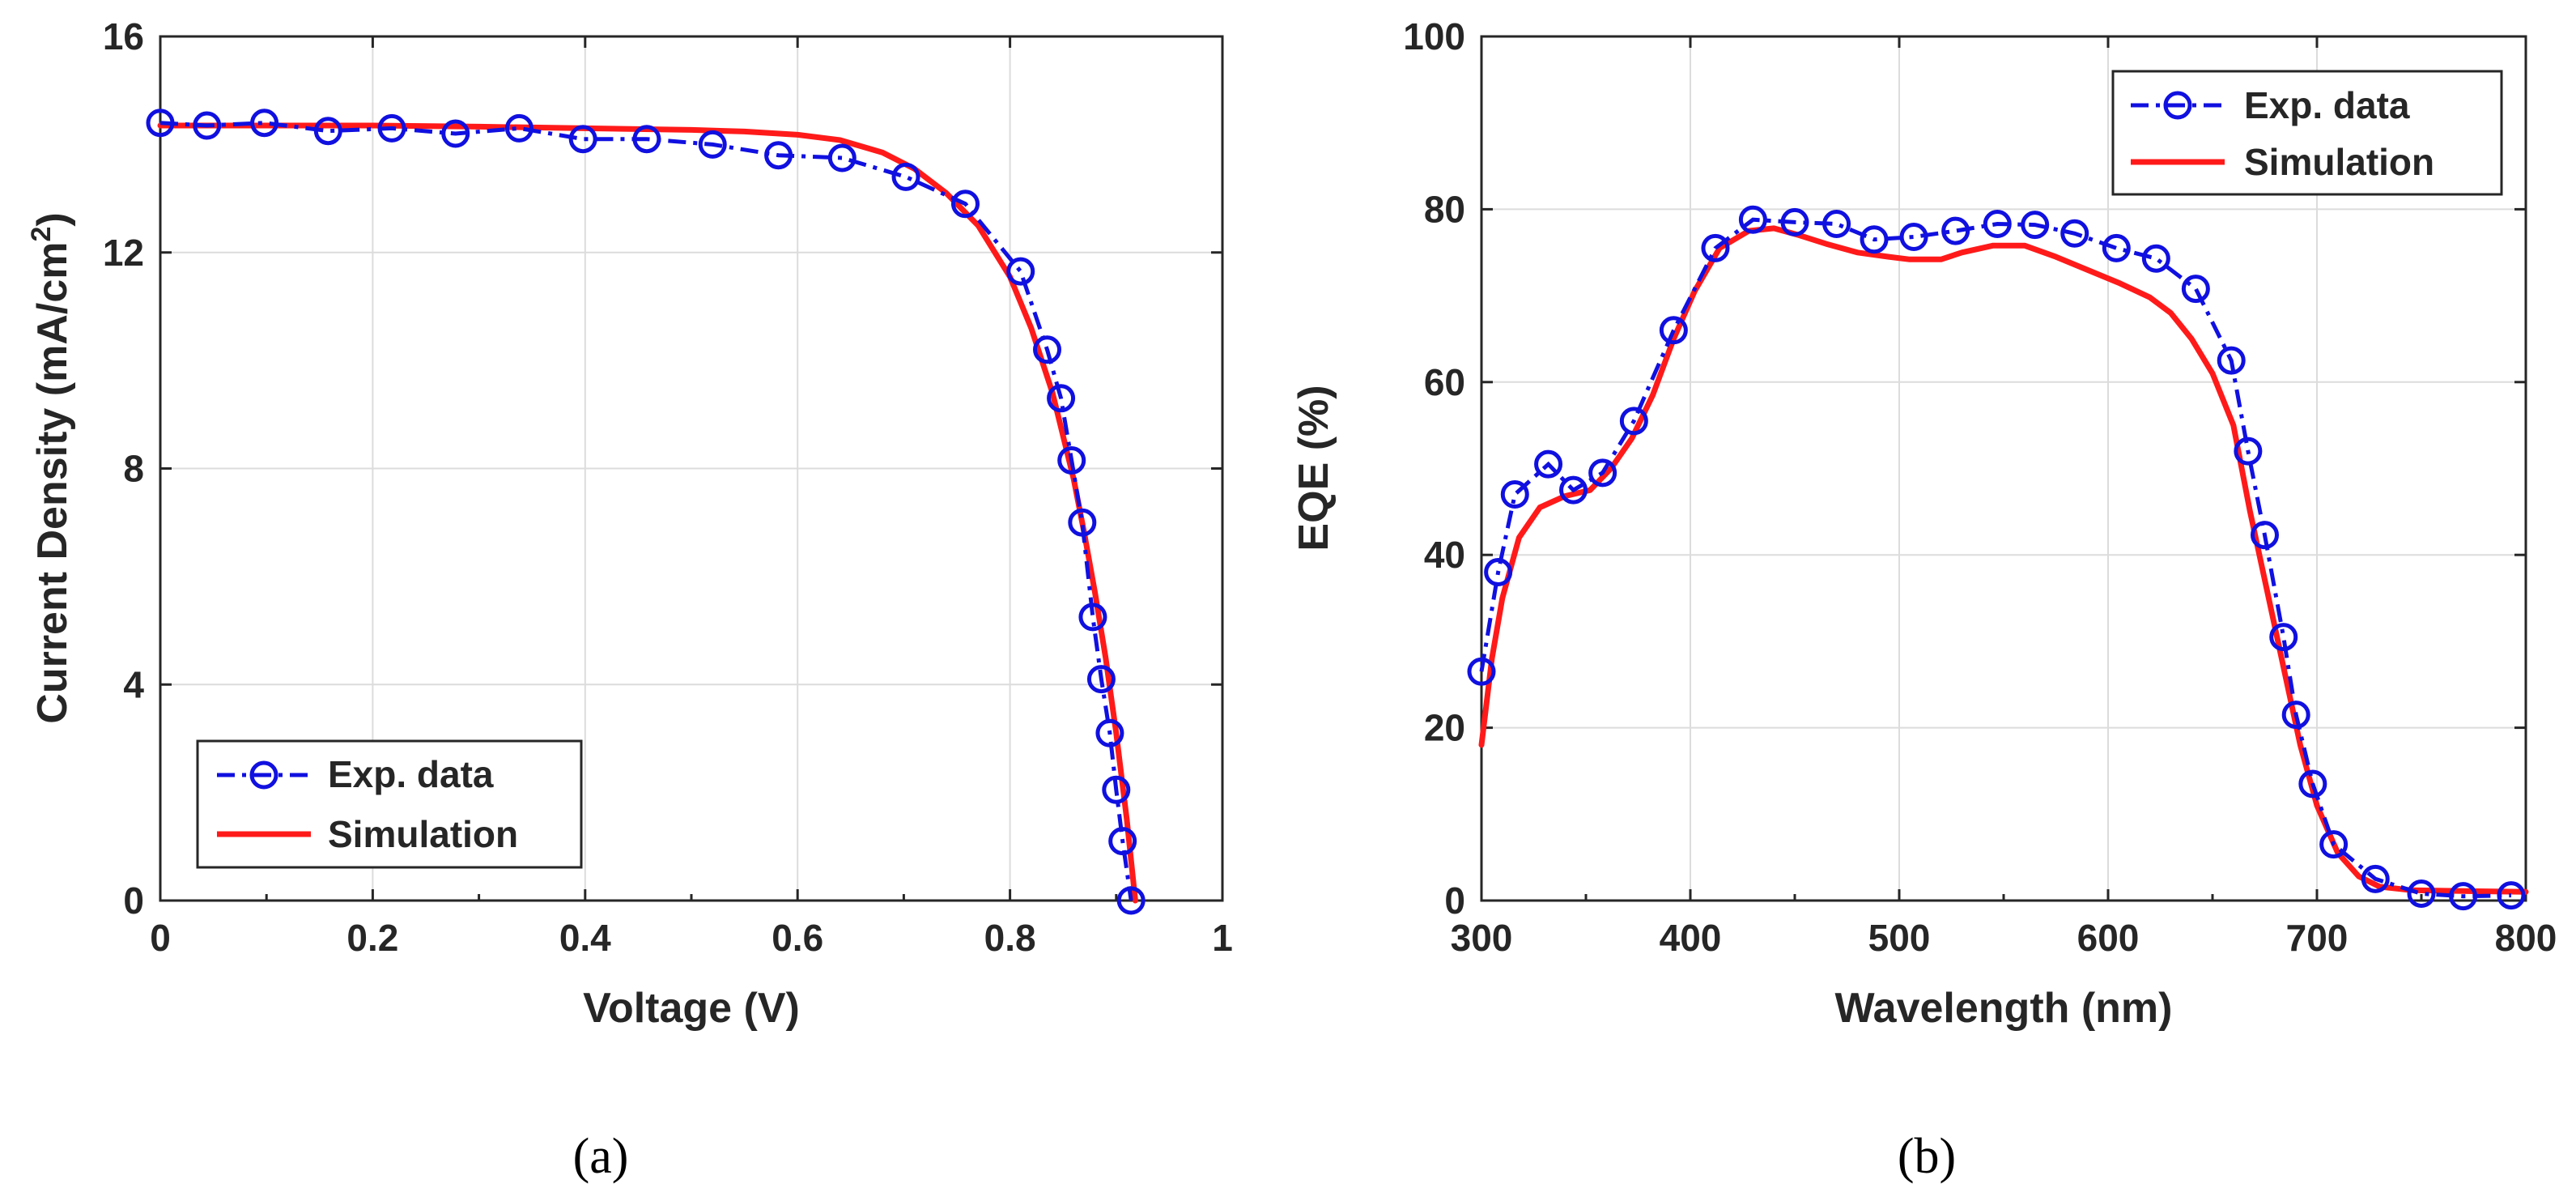  I want to click on panel-a-xtick-label: 0.2, so click(372, 938).